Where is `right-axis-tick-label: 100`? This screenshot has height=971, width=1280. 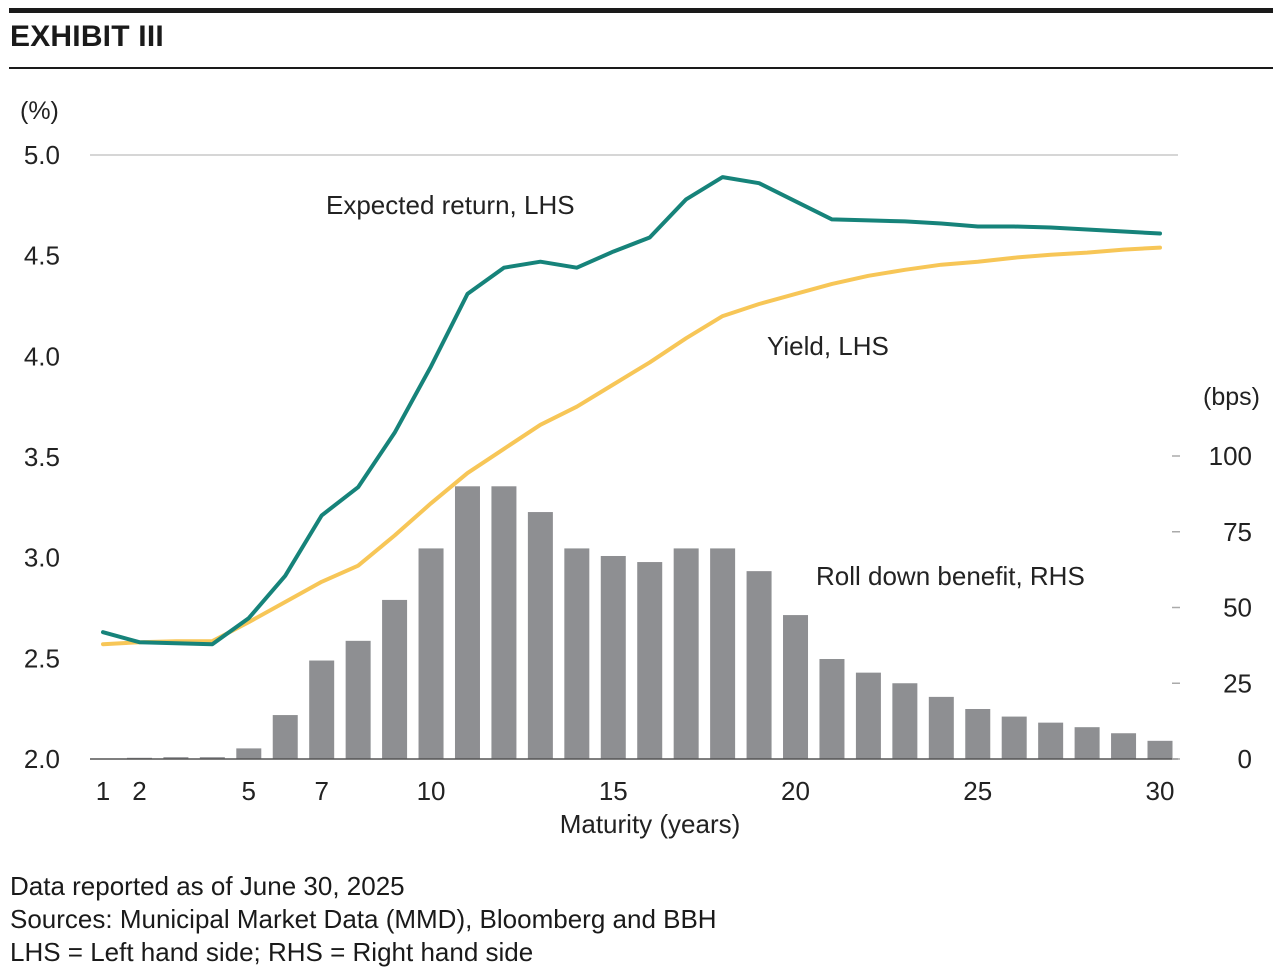
right-axis-tick-label: 100 is located at coordinates (1230, 456).